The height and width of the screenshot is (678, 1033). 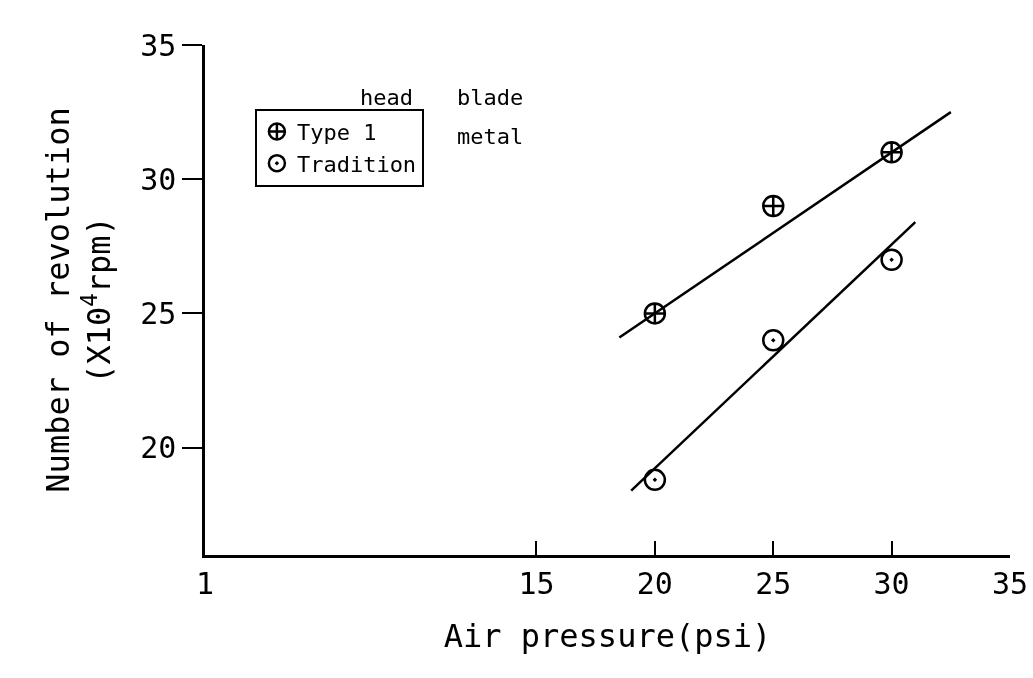 I want to click on x-tick-label: 20, so click(x=654, y=583).